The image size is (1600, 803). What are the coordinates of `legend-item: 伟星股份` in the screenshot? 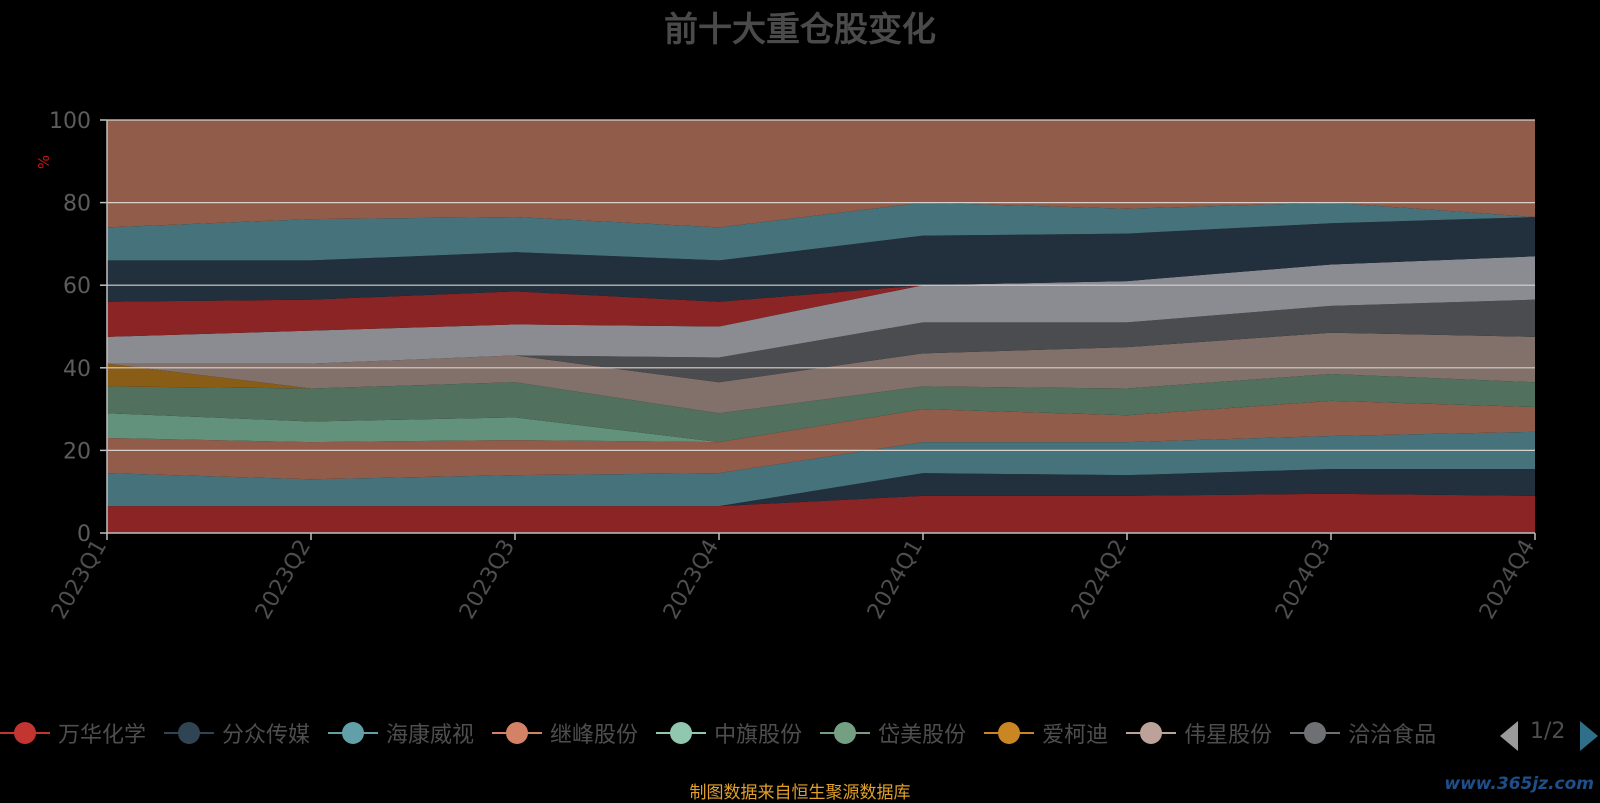 It's located at (1199, 733).